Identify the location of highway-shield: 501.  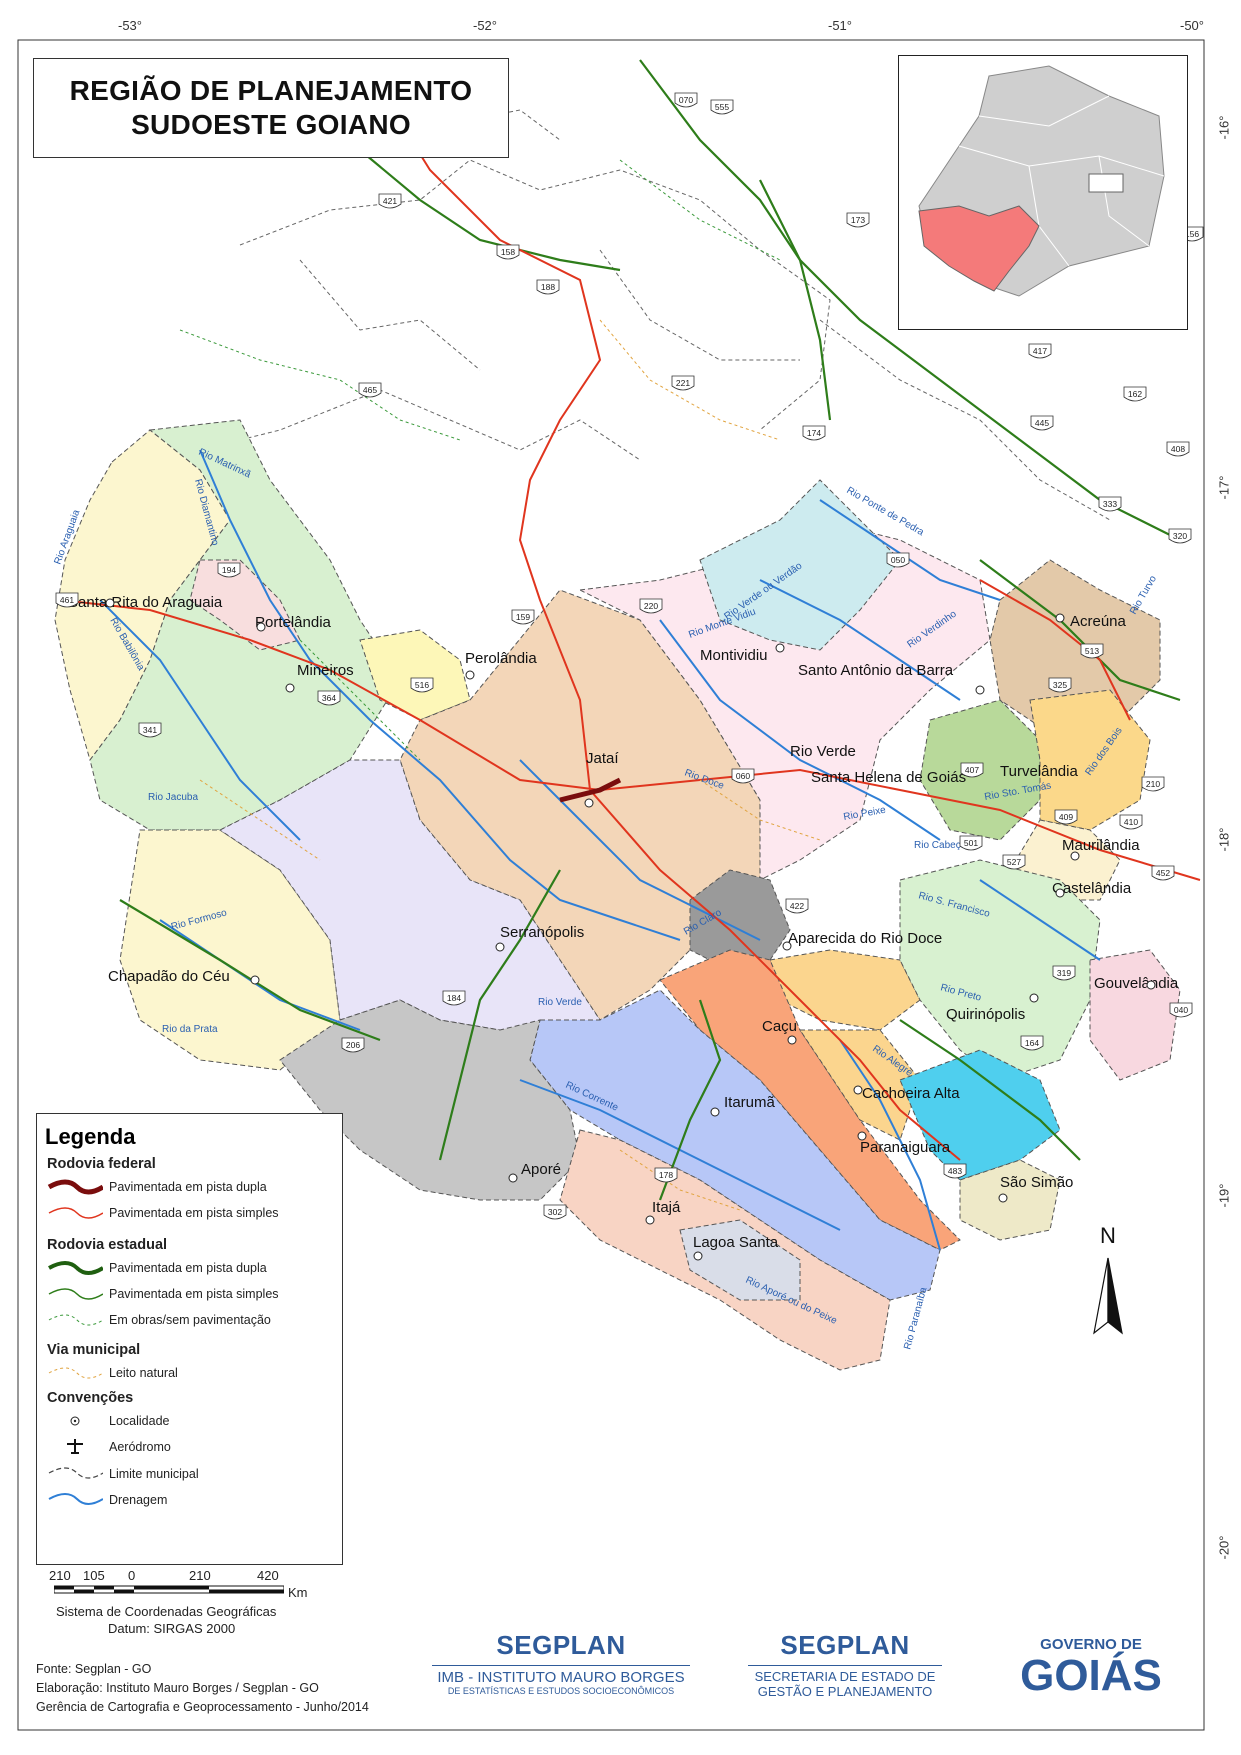
(971, 843).